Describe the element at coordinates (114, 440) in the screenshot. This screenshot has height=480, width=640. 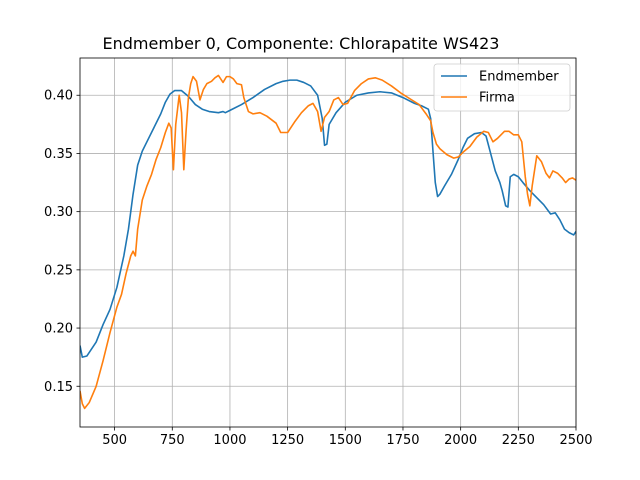
I see `x-tick-label: 500` at that location.